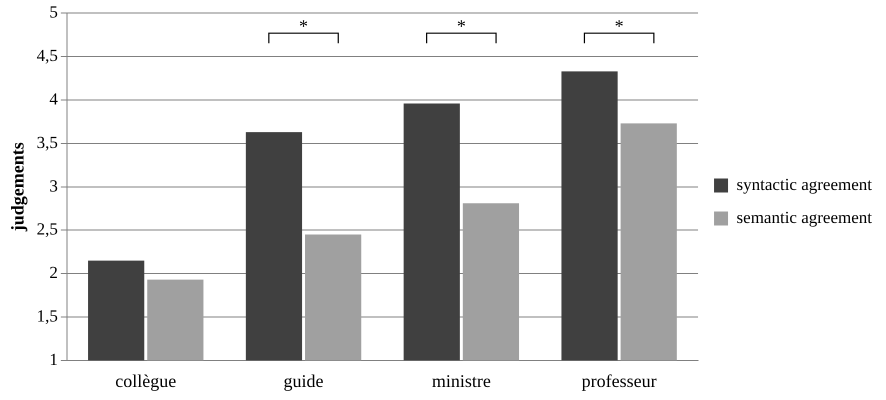  Describe the element at coordinates (619, 380) in the screenshot. I see `x-tick-label: professeur` at that location.